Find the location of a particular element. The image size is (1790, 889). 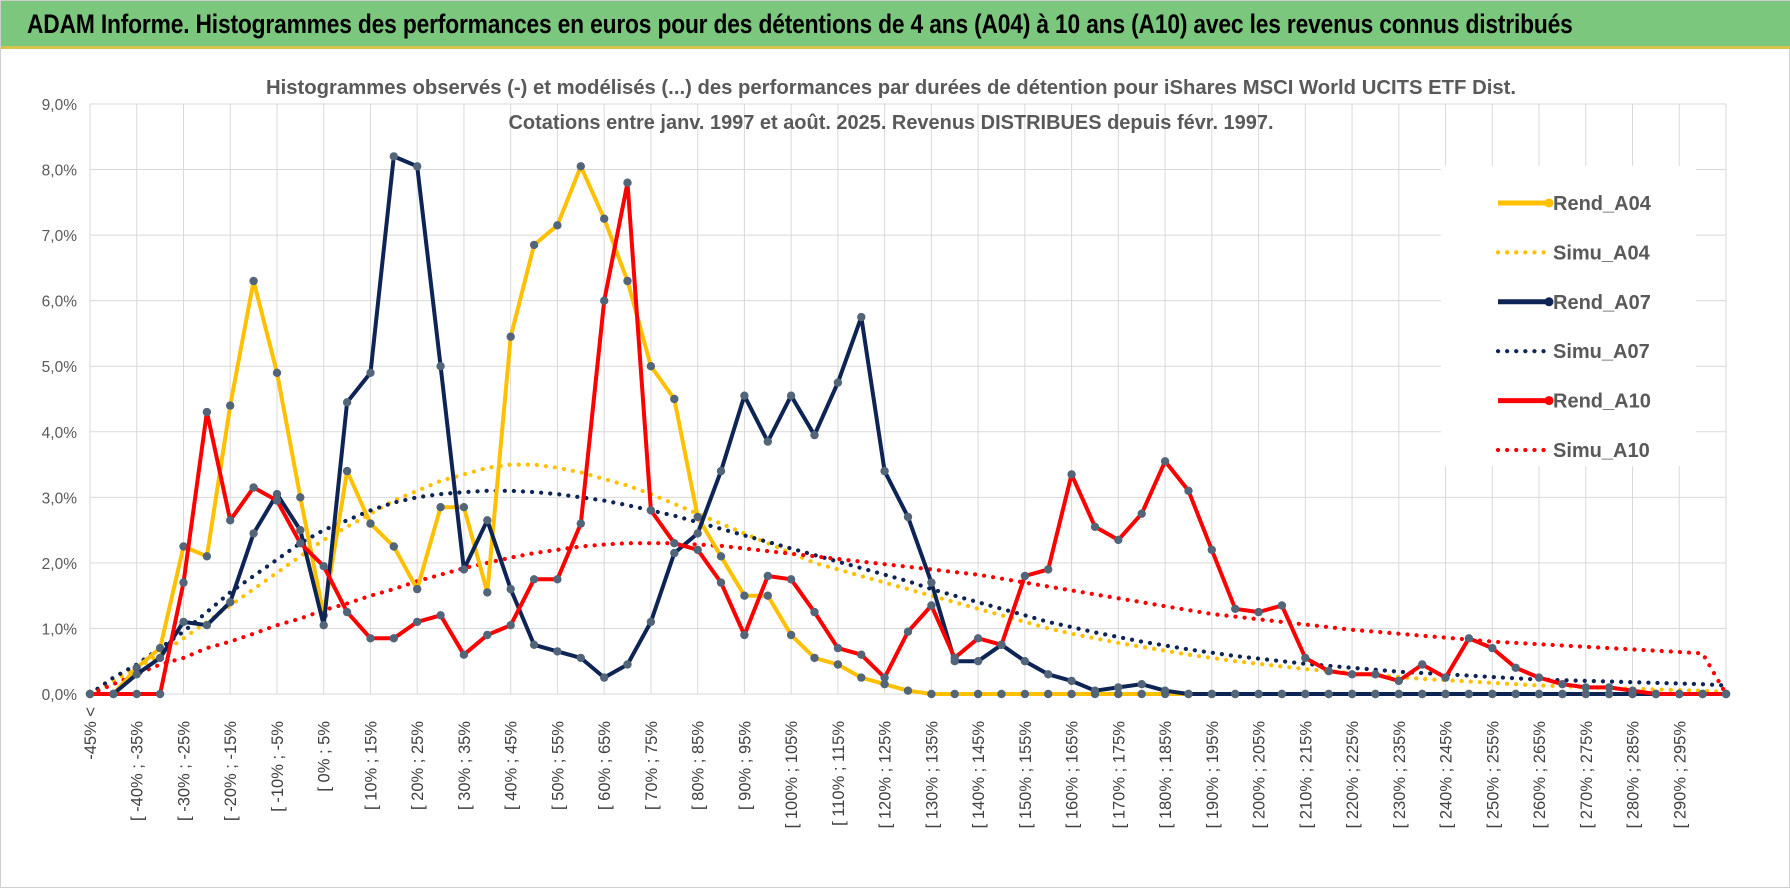

x-tick-label: [ 80% ; 85% is located at coordinates (699, 765).